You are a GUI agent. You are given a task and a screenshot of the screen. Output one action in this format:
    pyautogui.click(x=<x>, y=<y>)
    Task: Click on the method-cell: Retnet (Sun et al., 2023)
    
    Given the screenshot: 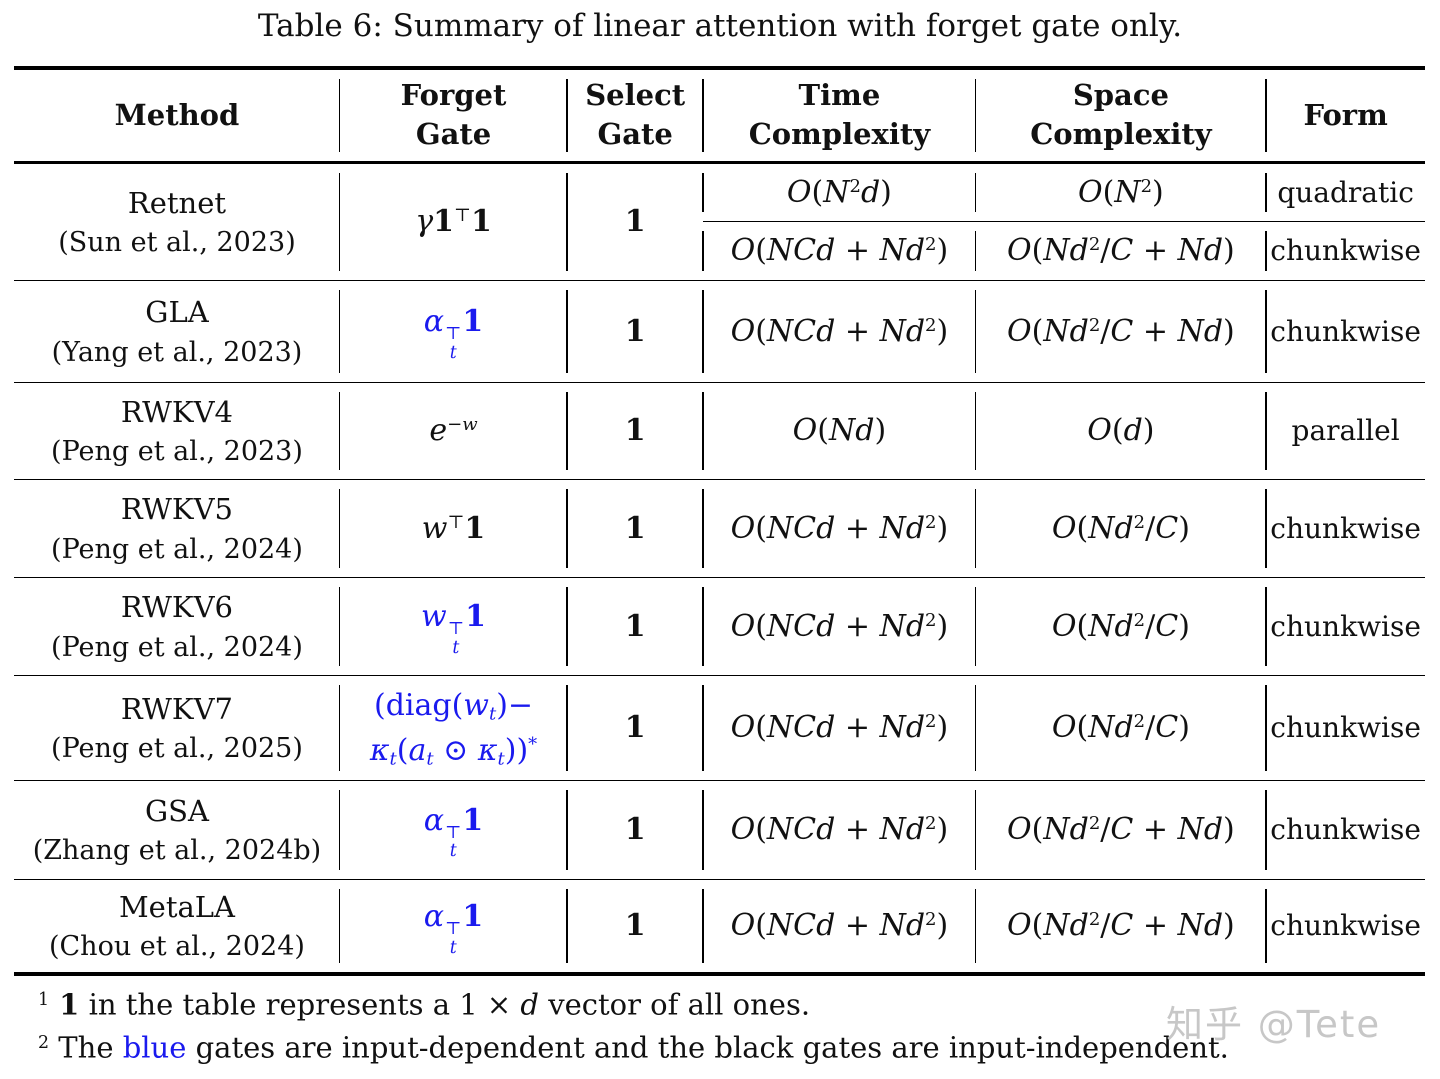 What is the action you would take?
    pyautogui.click(x=177, y=221)
    